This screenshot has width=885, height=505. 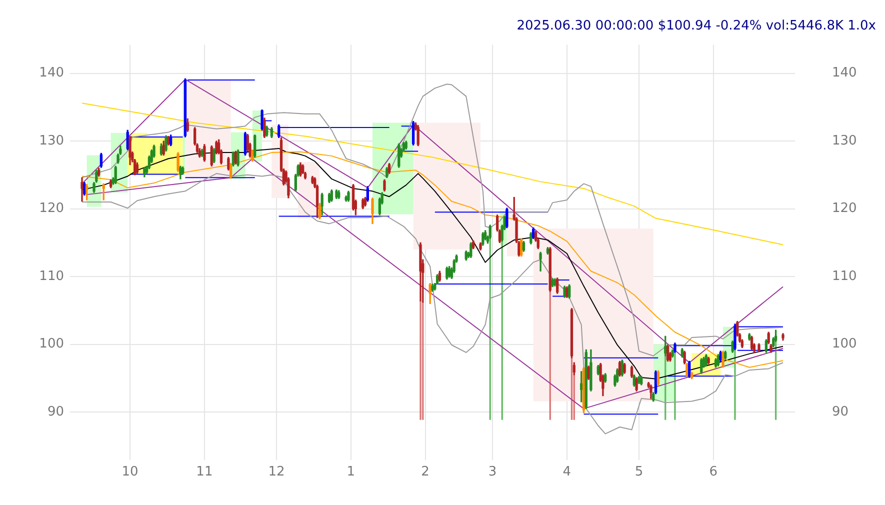 I want to click on y2-tick-label: 110, so click(x=844, y=276).